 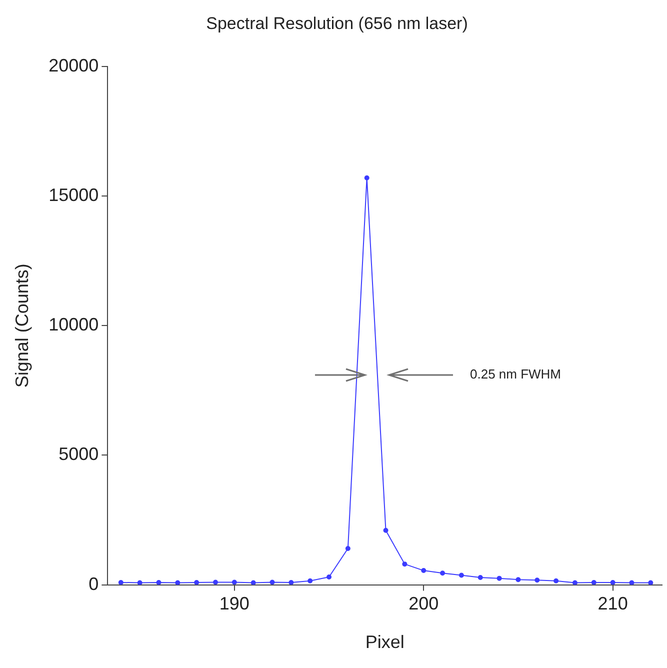 I want to click on x-tick-label: 200, so click(x=423, y=604).